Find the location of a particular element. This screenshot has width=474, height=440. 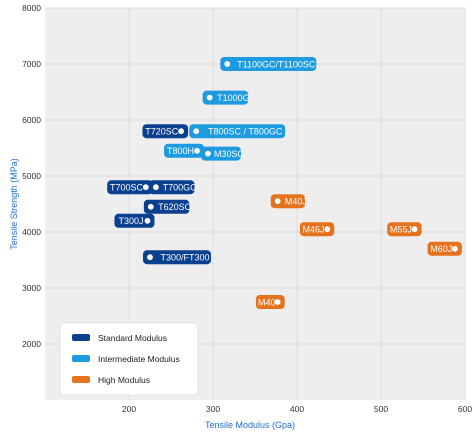

data-point: T800SC / T800GC is located at coordinates (237, 131).